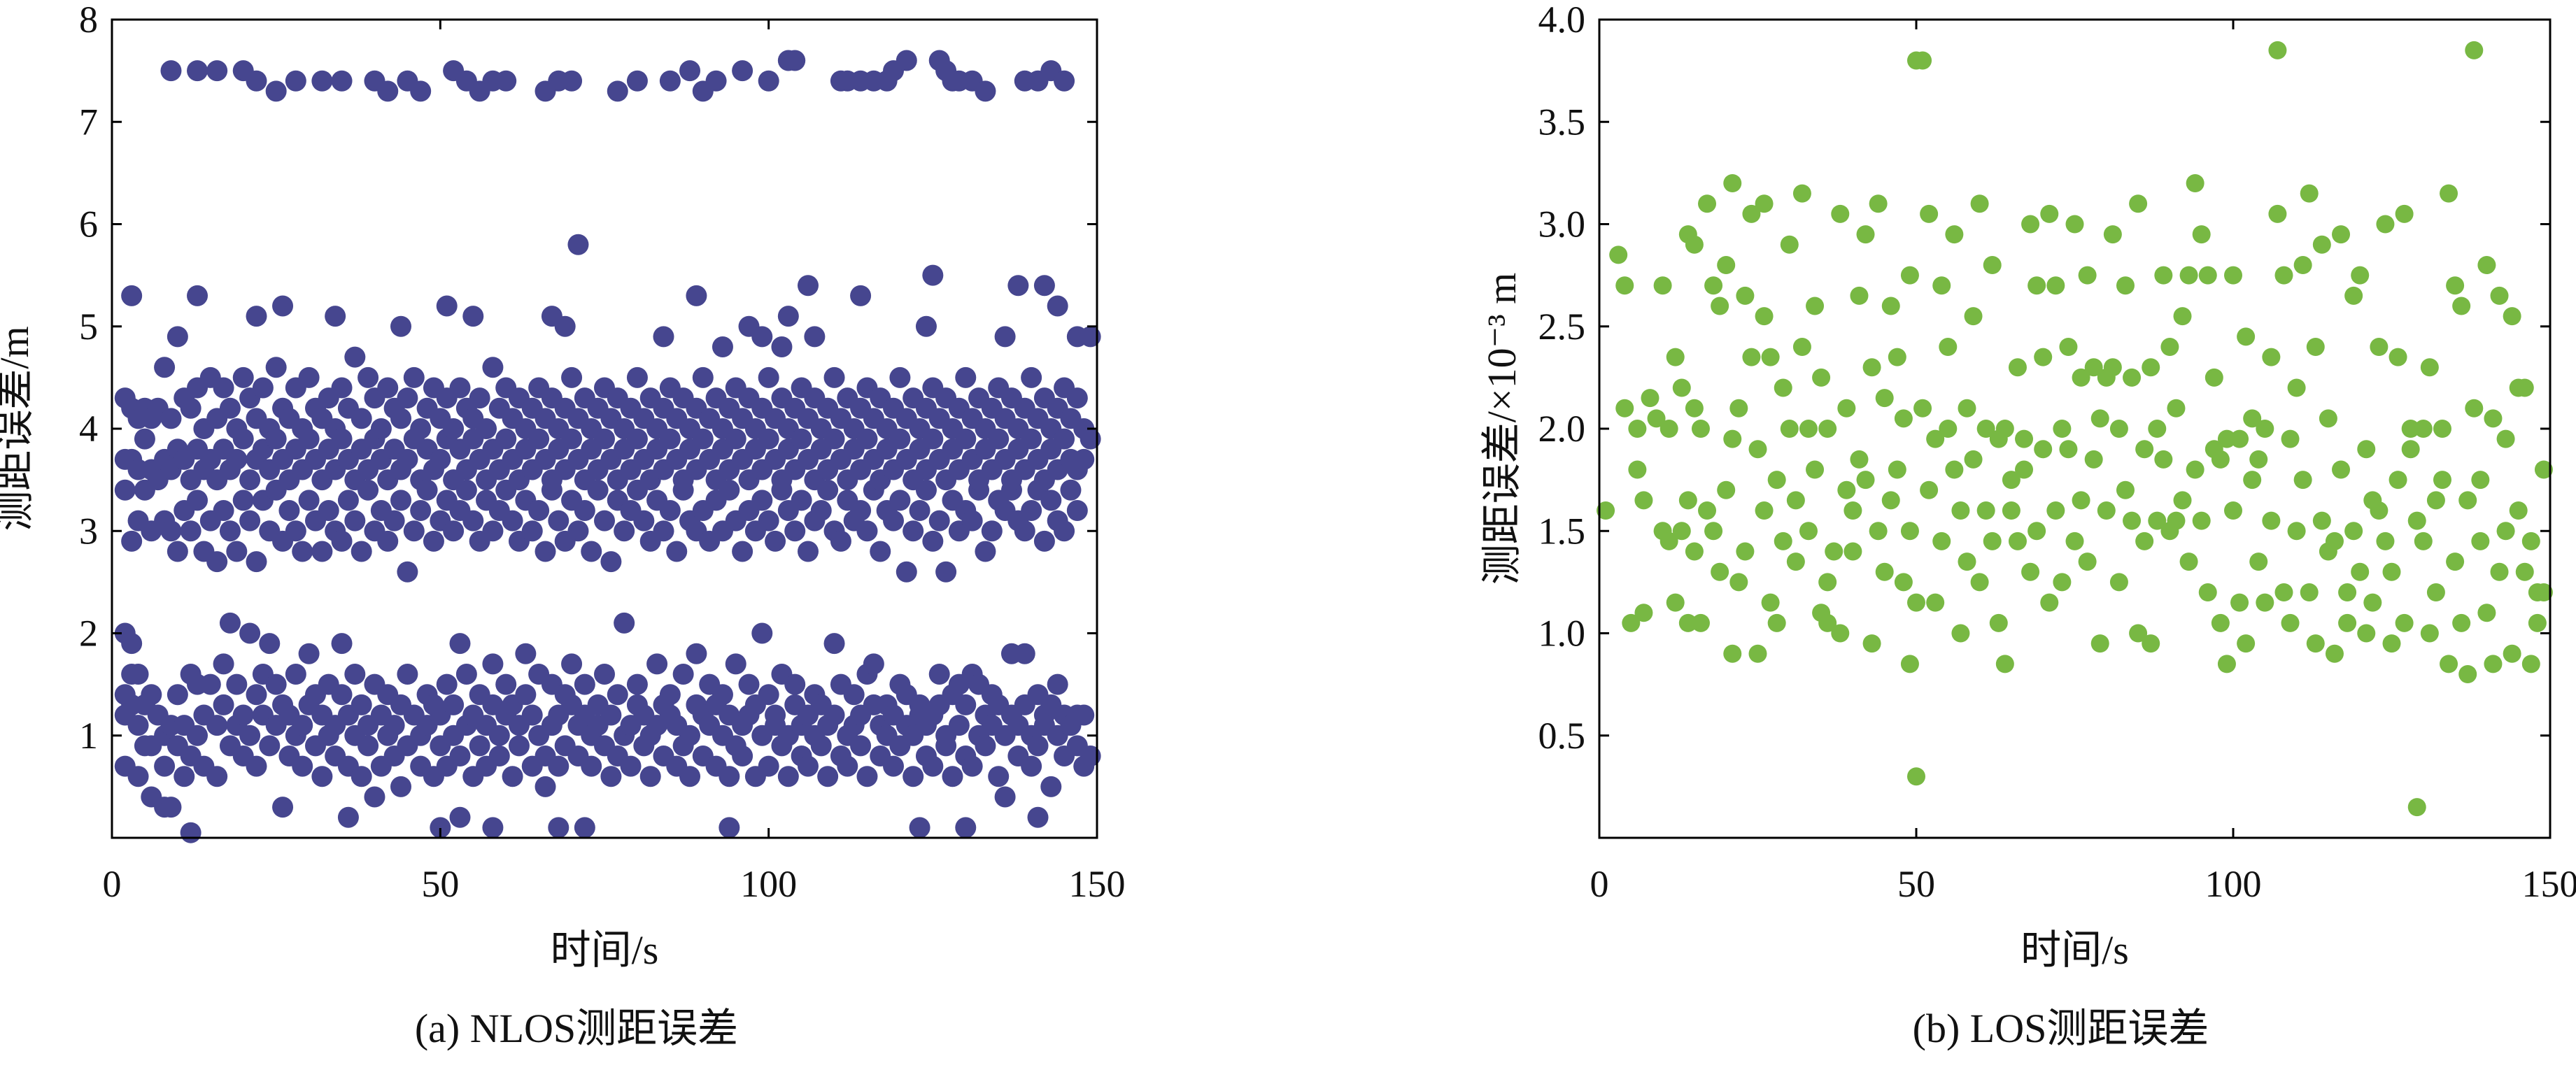  What do you see at coordinates (1562, 429) in the screenshot?
I see `y-tick-label: 2.0` at bounding box center [1562, 429].